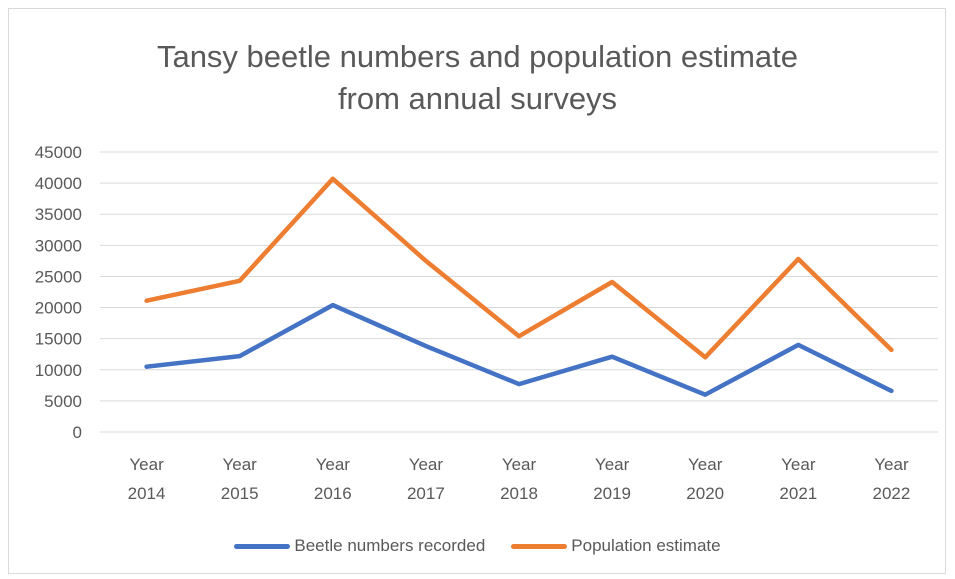  I want to click on legend-swatch-blue, so click(262, 546).